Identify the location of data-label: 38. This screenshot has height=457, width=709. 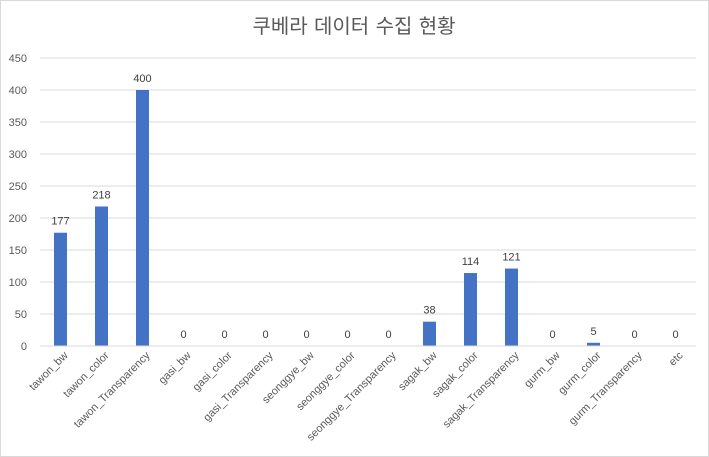
(429, 311).